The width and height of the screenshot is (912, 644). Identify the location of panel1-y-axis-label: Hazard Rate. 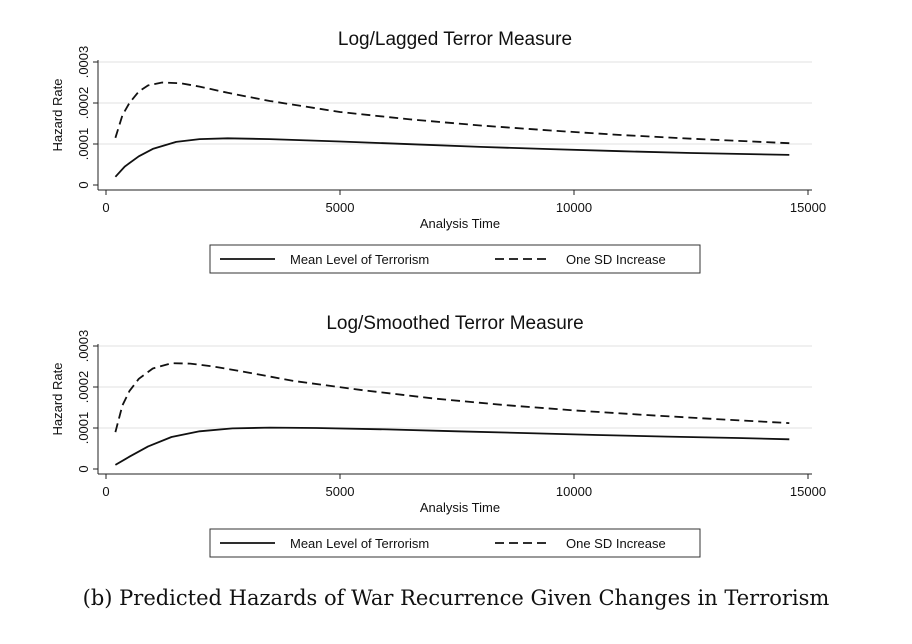
(57, 115).